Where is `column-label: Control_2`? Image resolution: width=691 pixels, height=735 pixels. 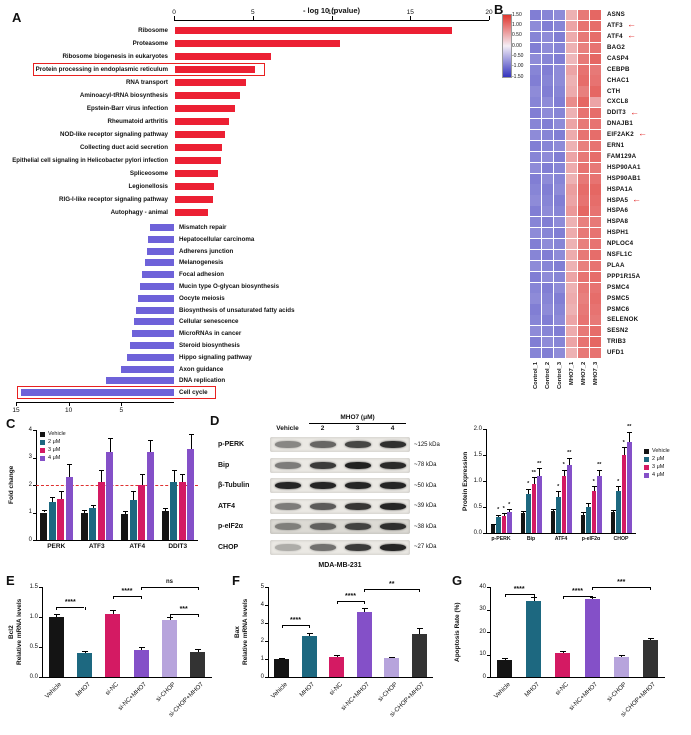
column-label: Control_2 is located at coordinates (548, 375).